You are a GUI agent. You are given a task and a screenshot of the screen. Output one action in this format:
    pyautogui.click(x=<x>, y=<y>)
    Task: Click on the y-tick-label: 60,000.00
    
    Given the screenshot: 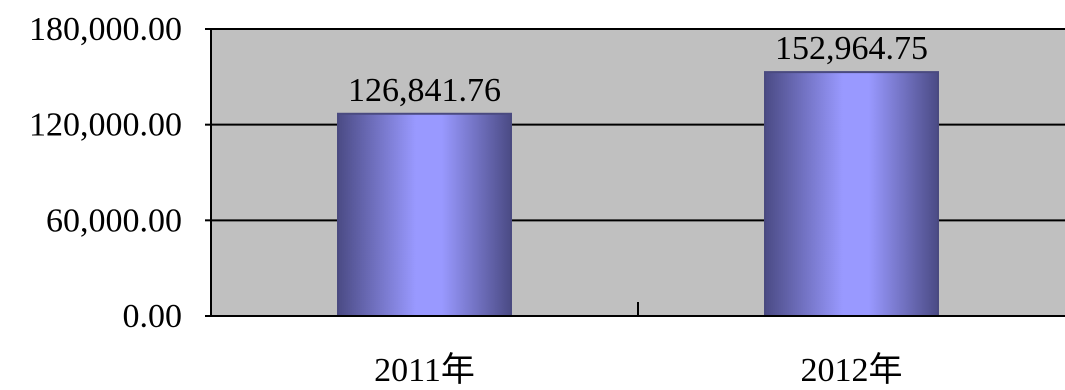 What is the action you would take?
    pyautogui.click(x=114, y=220)
    